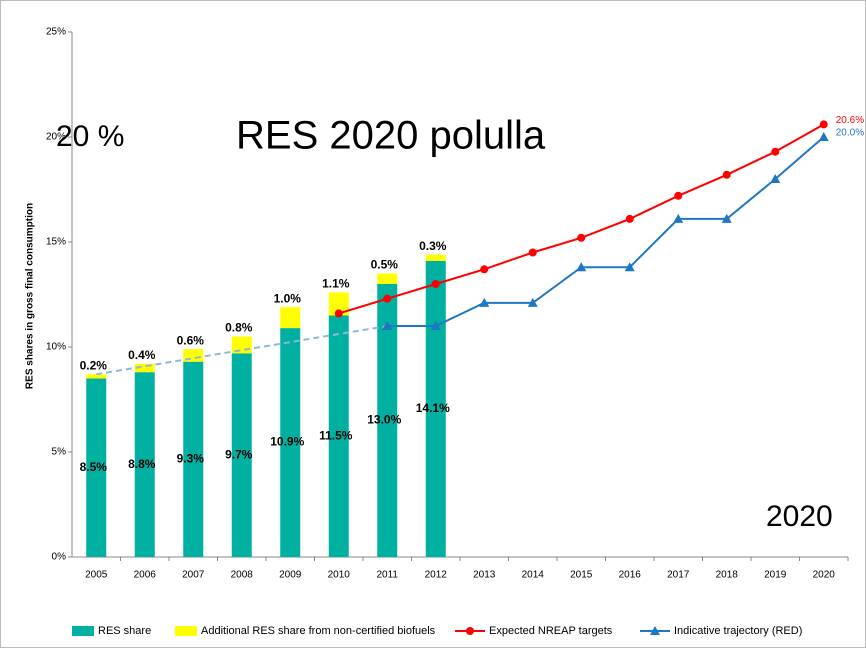 This screenshot has height=648, width=866. I want to click on y-tick-label: 25%, so click(56, 32).